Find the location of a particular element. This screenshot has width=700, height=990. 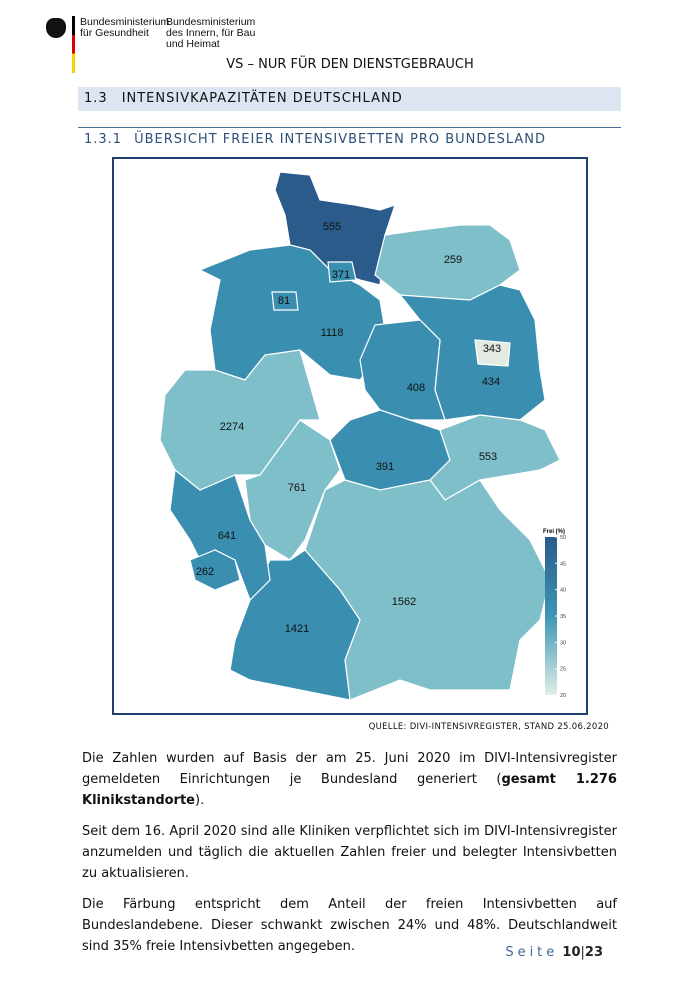

classification: VS – NUR FÜR DEN DIENSTGEBRAUCH is located at coordinates (350, 64).